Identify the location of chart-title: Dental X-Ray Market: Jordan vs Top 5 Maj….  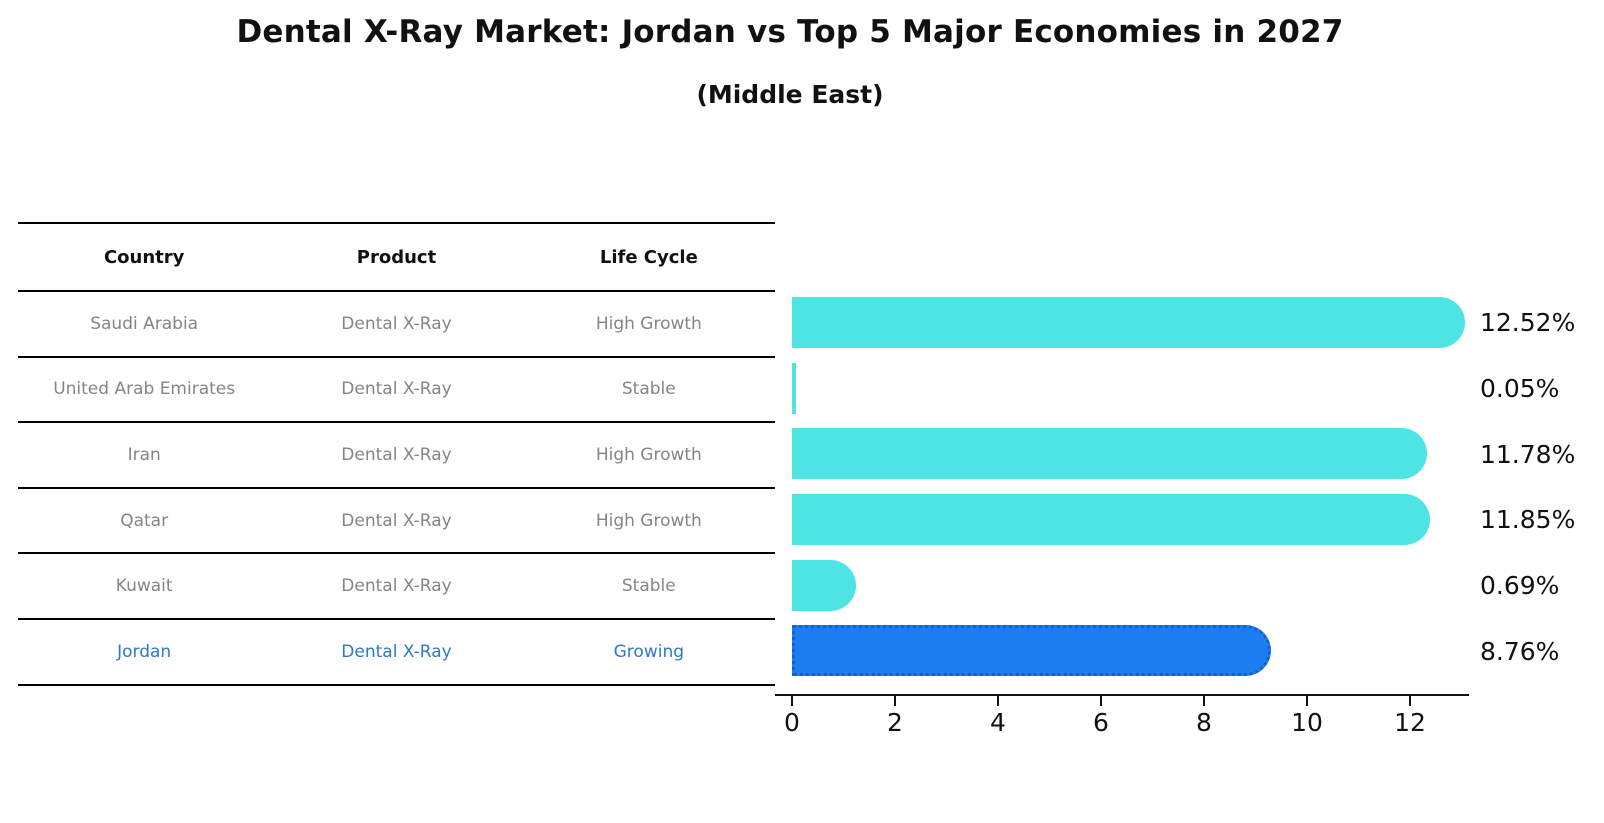
(790, 32).